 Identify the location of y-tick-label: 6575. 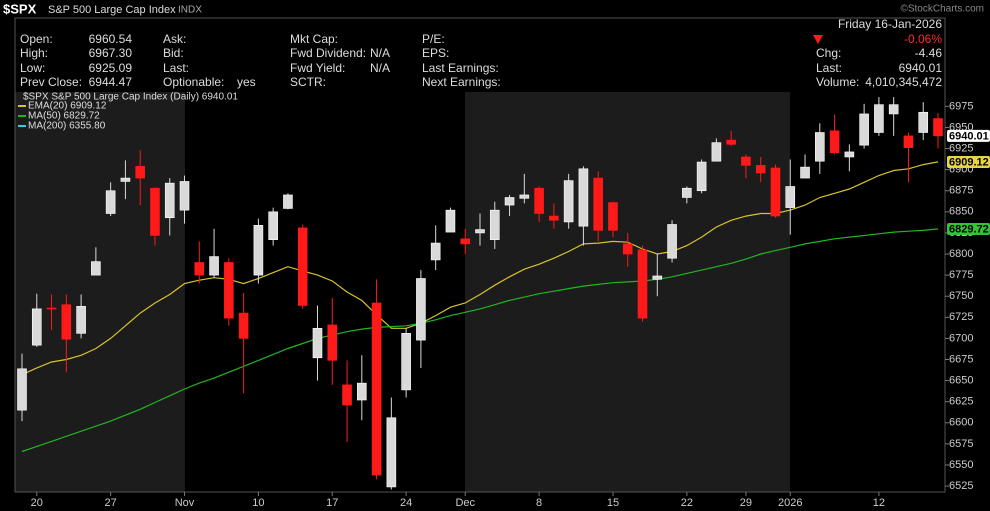
(961, 444).